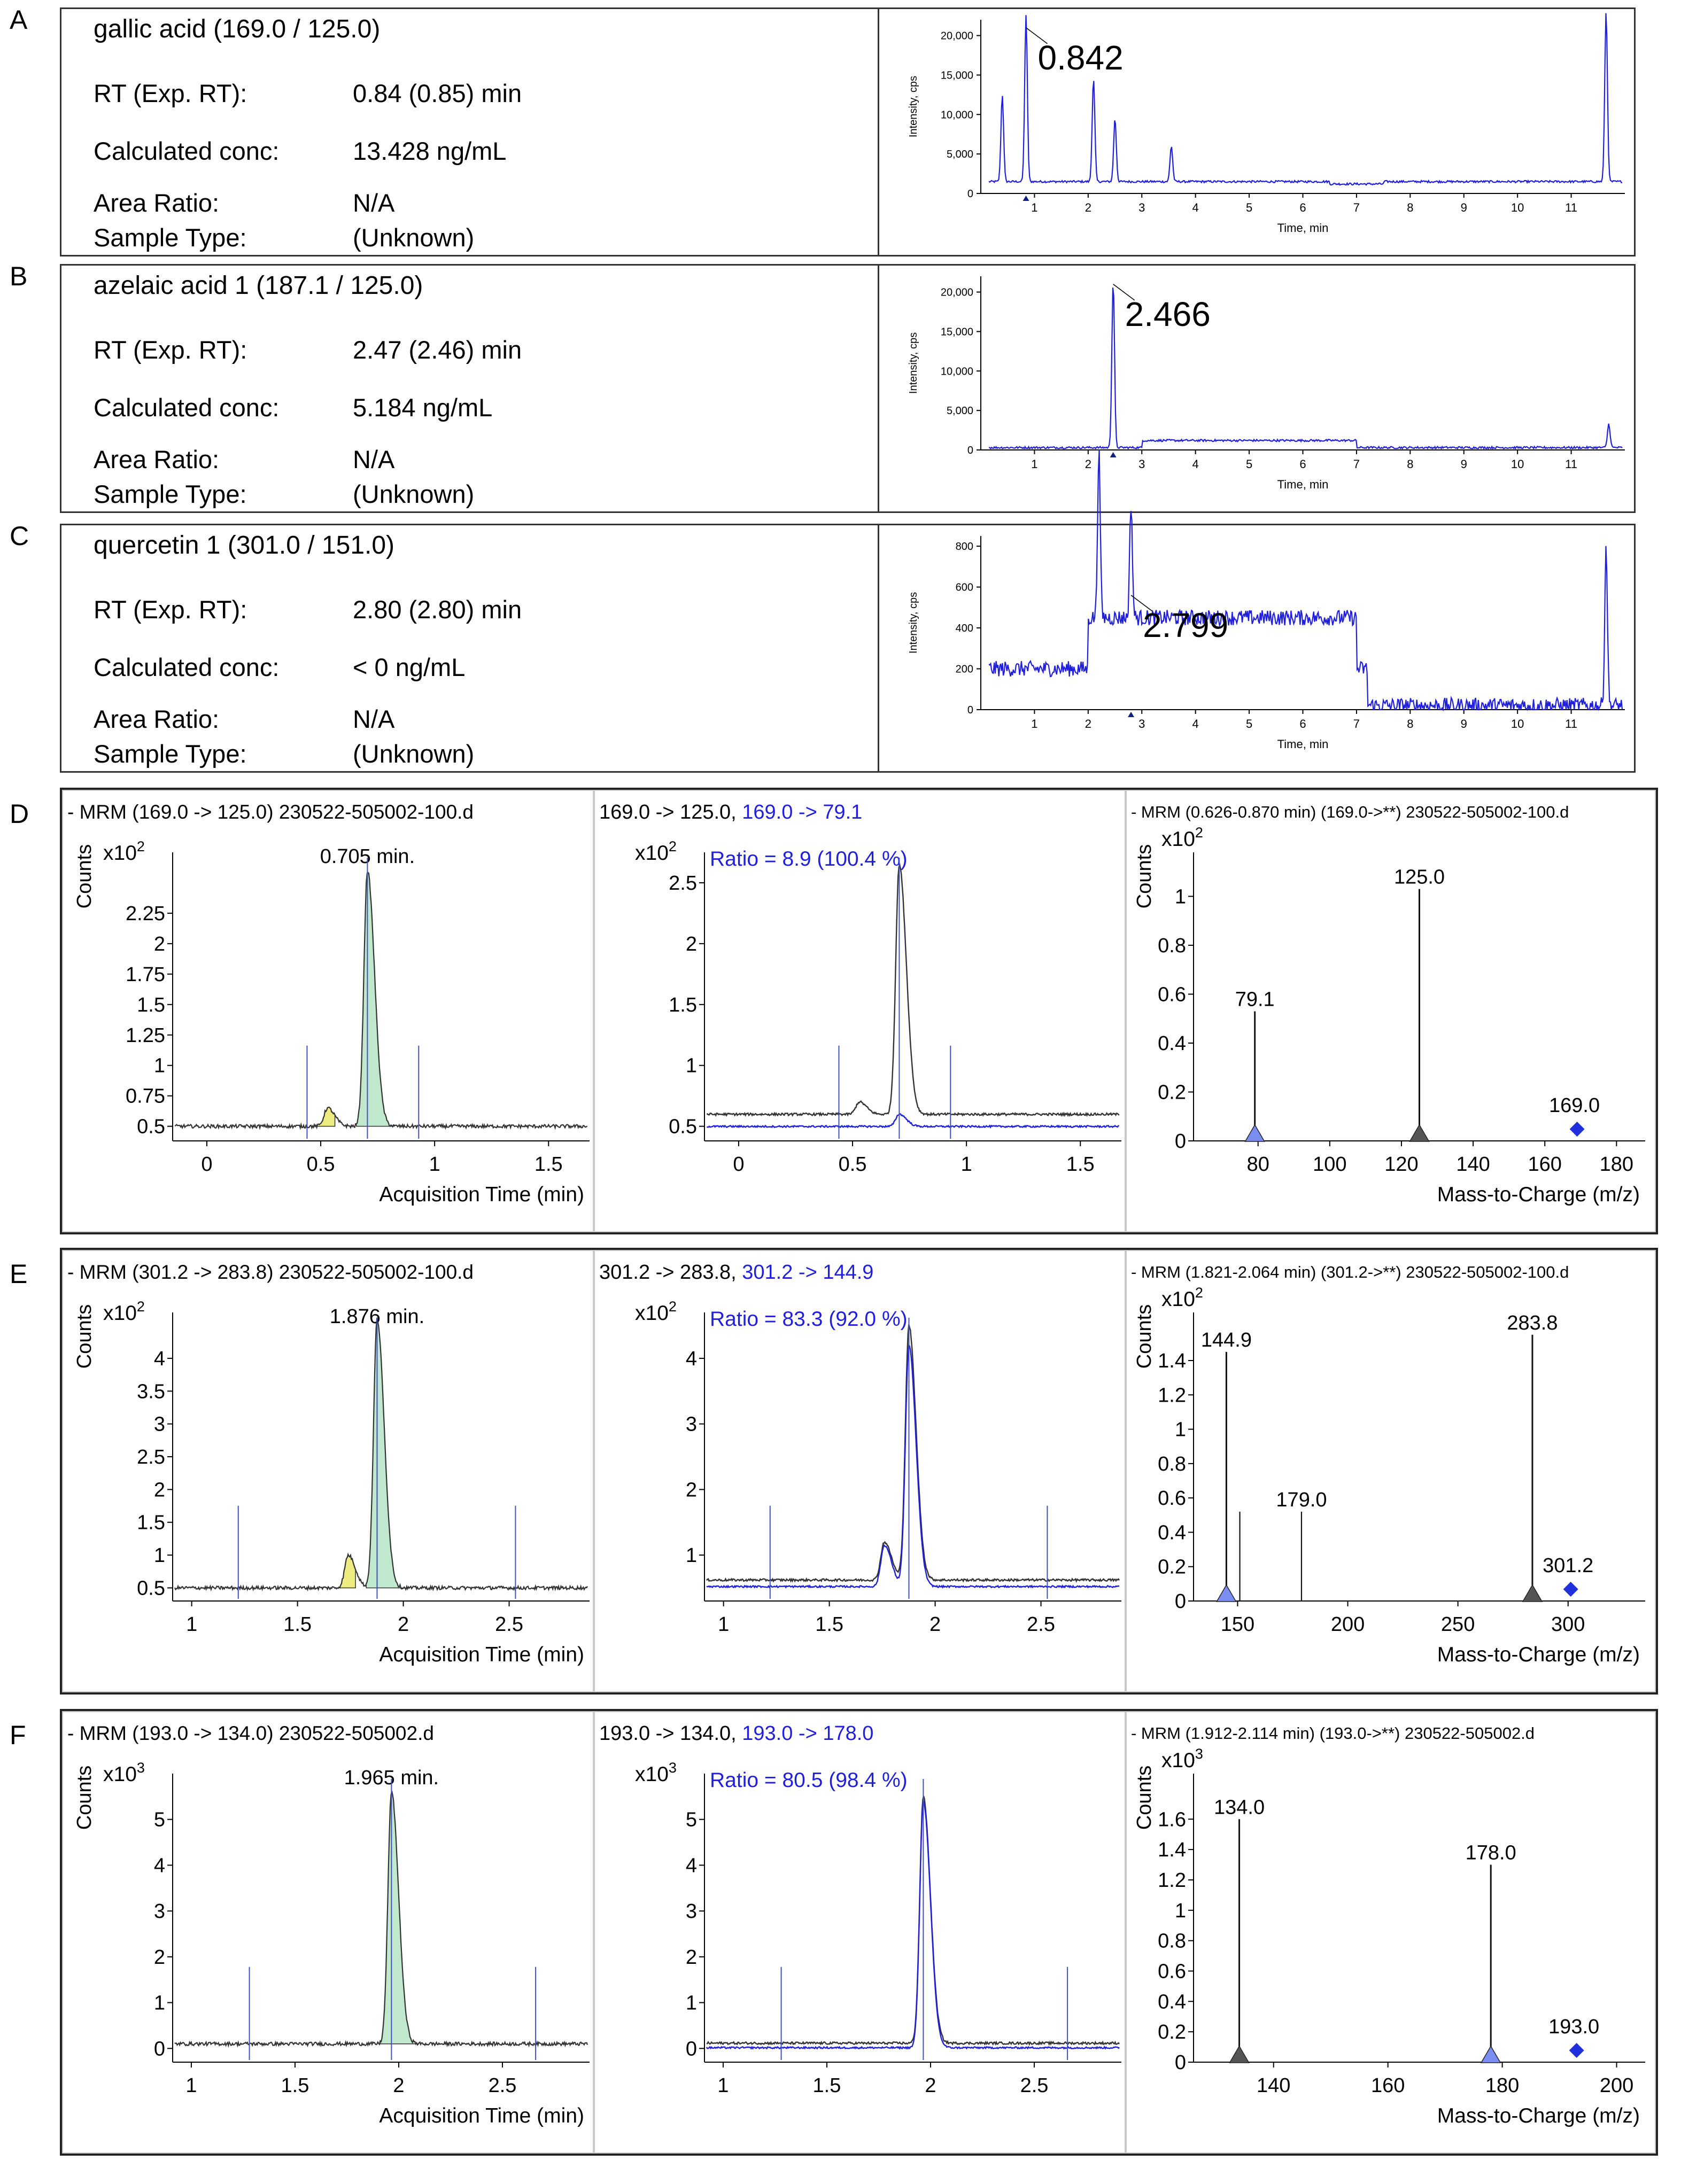 This screenshot has height=2184, width=1681. I want to click on x-tick-label: 11, so click(1571, 207).